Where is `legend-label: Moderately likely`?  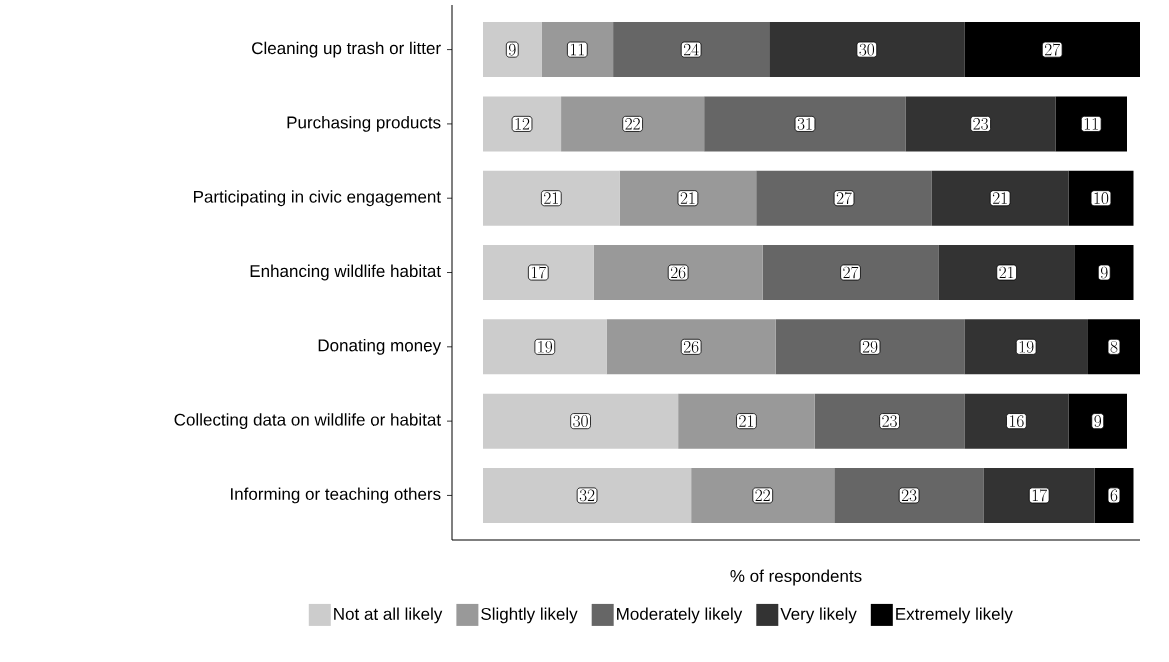 legend-label: Moderately likely is located at coordinates (680, 615).